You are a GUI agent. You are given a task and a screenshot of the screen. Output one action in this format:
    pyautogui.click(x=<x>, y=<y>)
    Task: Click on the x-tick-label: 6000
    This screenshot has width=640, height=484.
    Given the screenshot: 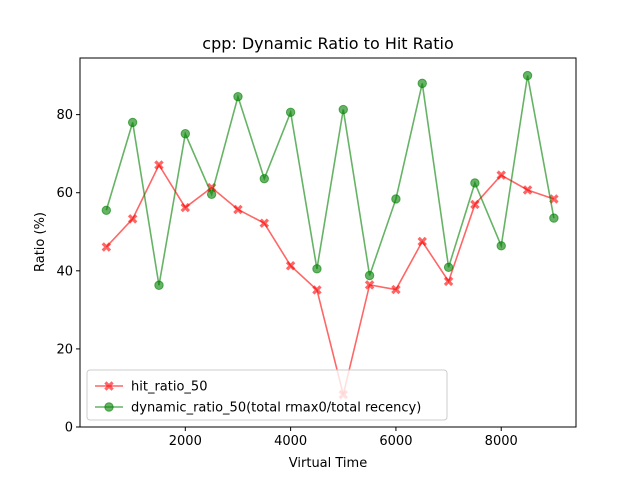 What is the action you would take?
    pyautogui.click(x=395, y=441)
    